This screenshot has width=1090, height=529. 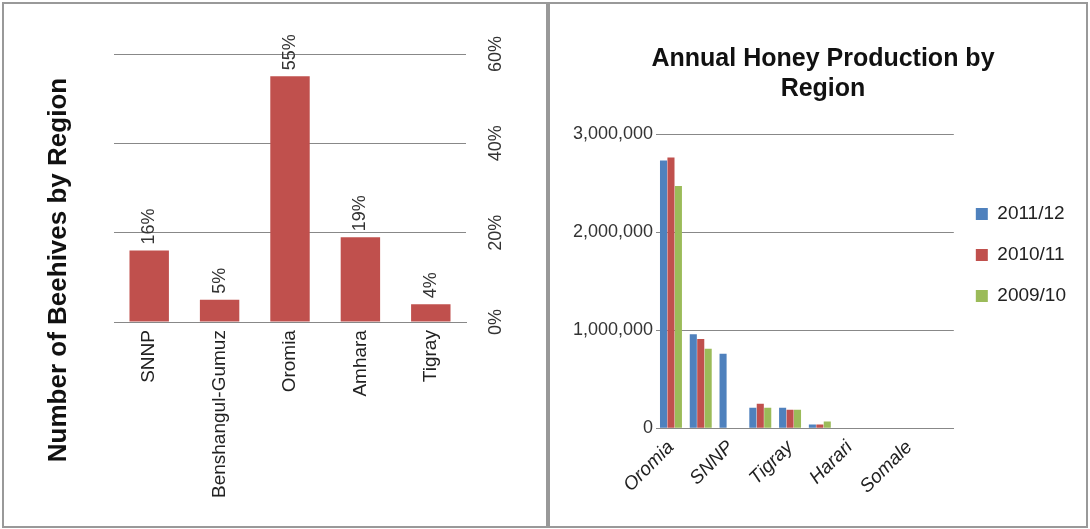 What do you see at coordinates (823, 71) in the screenshot?
I see `chart-title: Annual Honey Production by Region` at bounding box center [823, 71].